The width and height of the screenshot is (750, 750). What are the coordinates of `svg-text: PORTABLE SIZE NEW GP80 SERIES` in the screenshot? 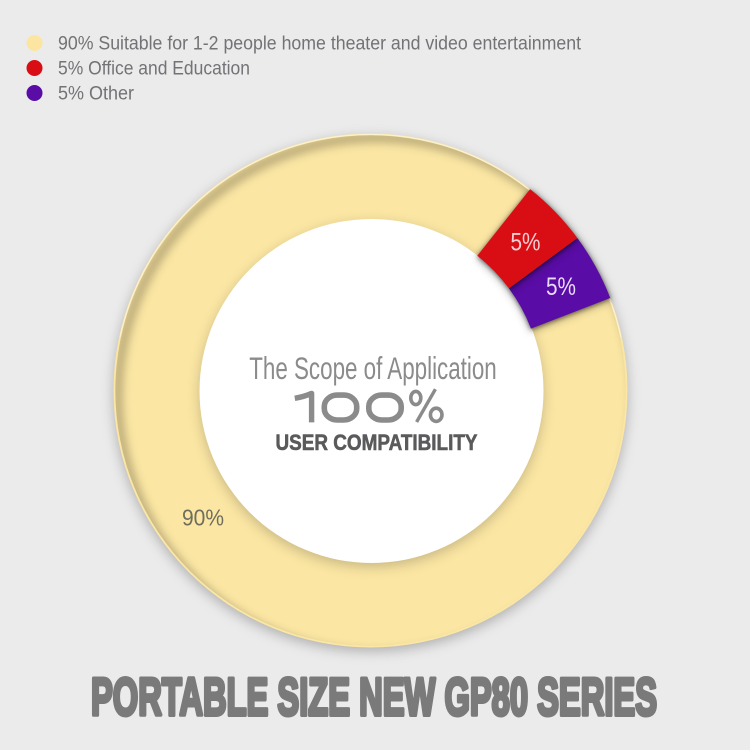 It's located at (374, 697).